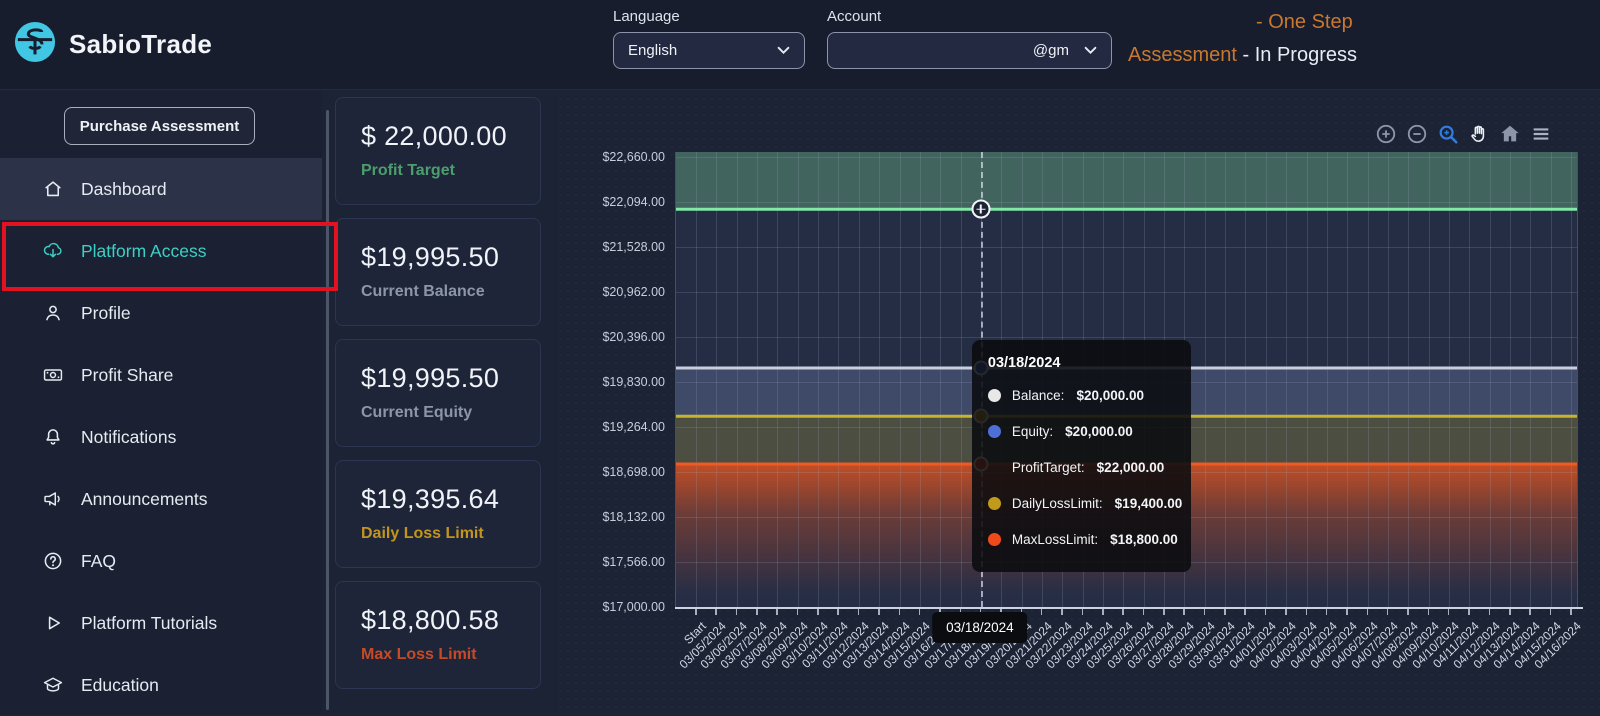 The height and width of the screenshot is (716, 1600). What do you see at coordinates (1057, 503) in the screenshot?
I see `tooltip-row-label: DailyLossLimit:` at bounding box center [1057, 503].